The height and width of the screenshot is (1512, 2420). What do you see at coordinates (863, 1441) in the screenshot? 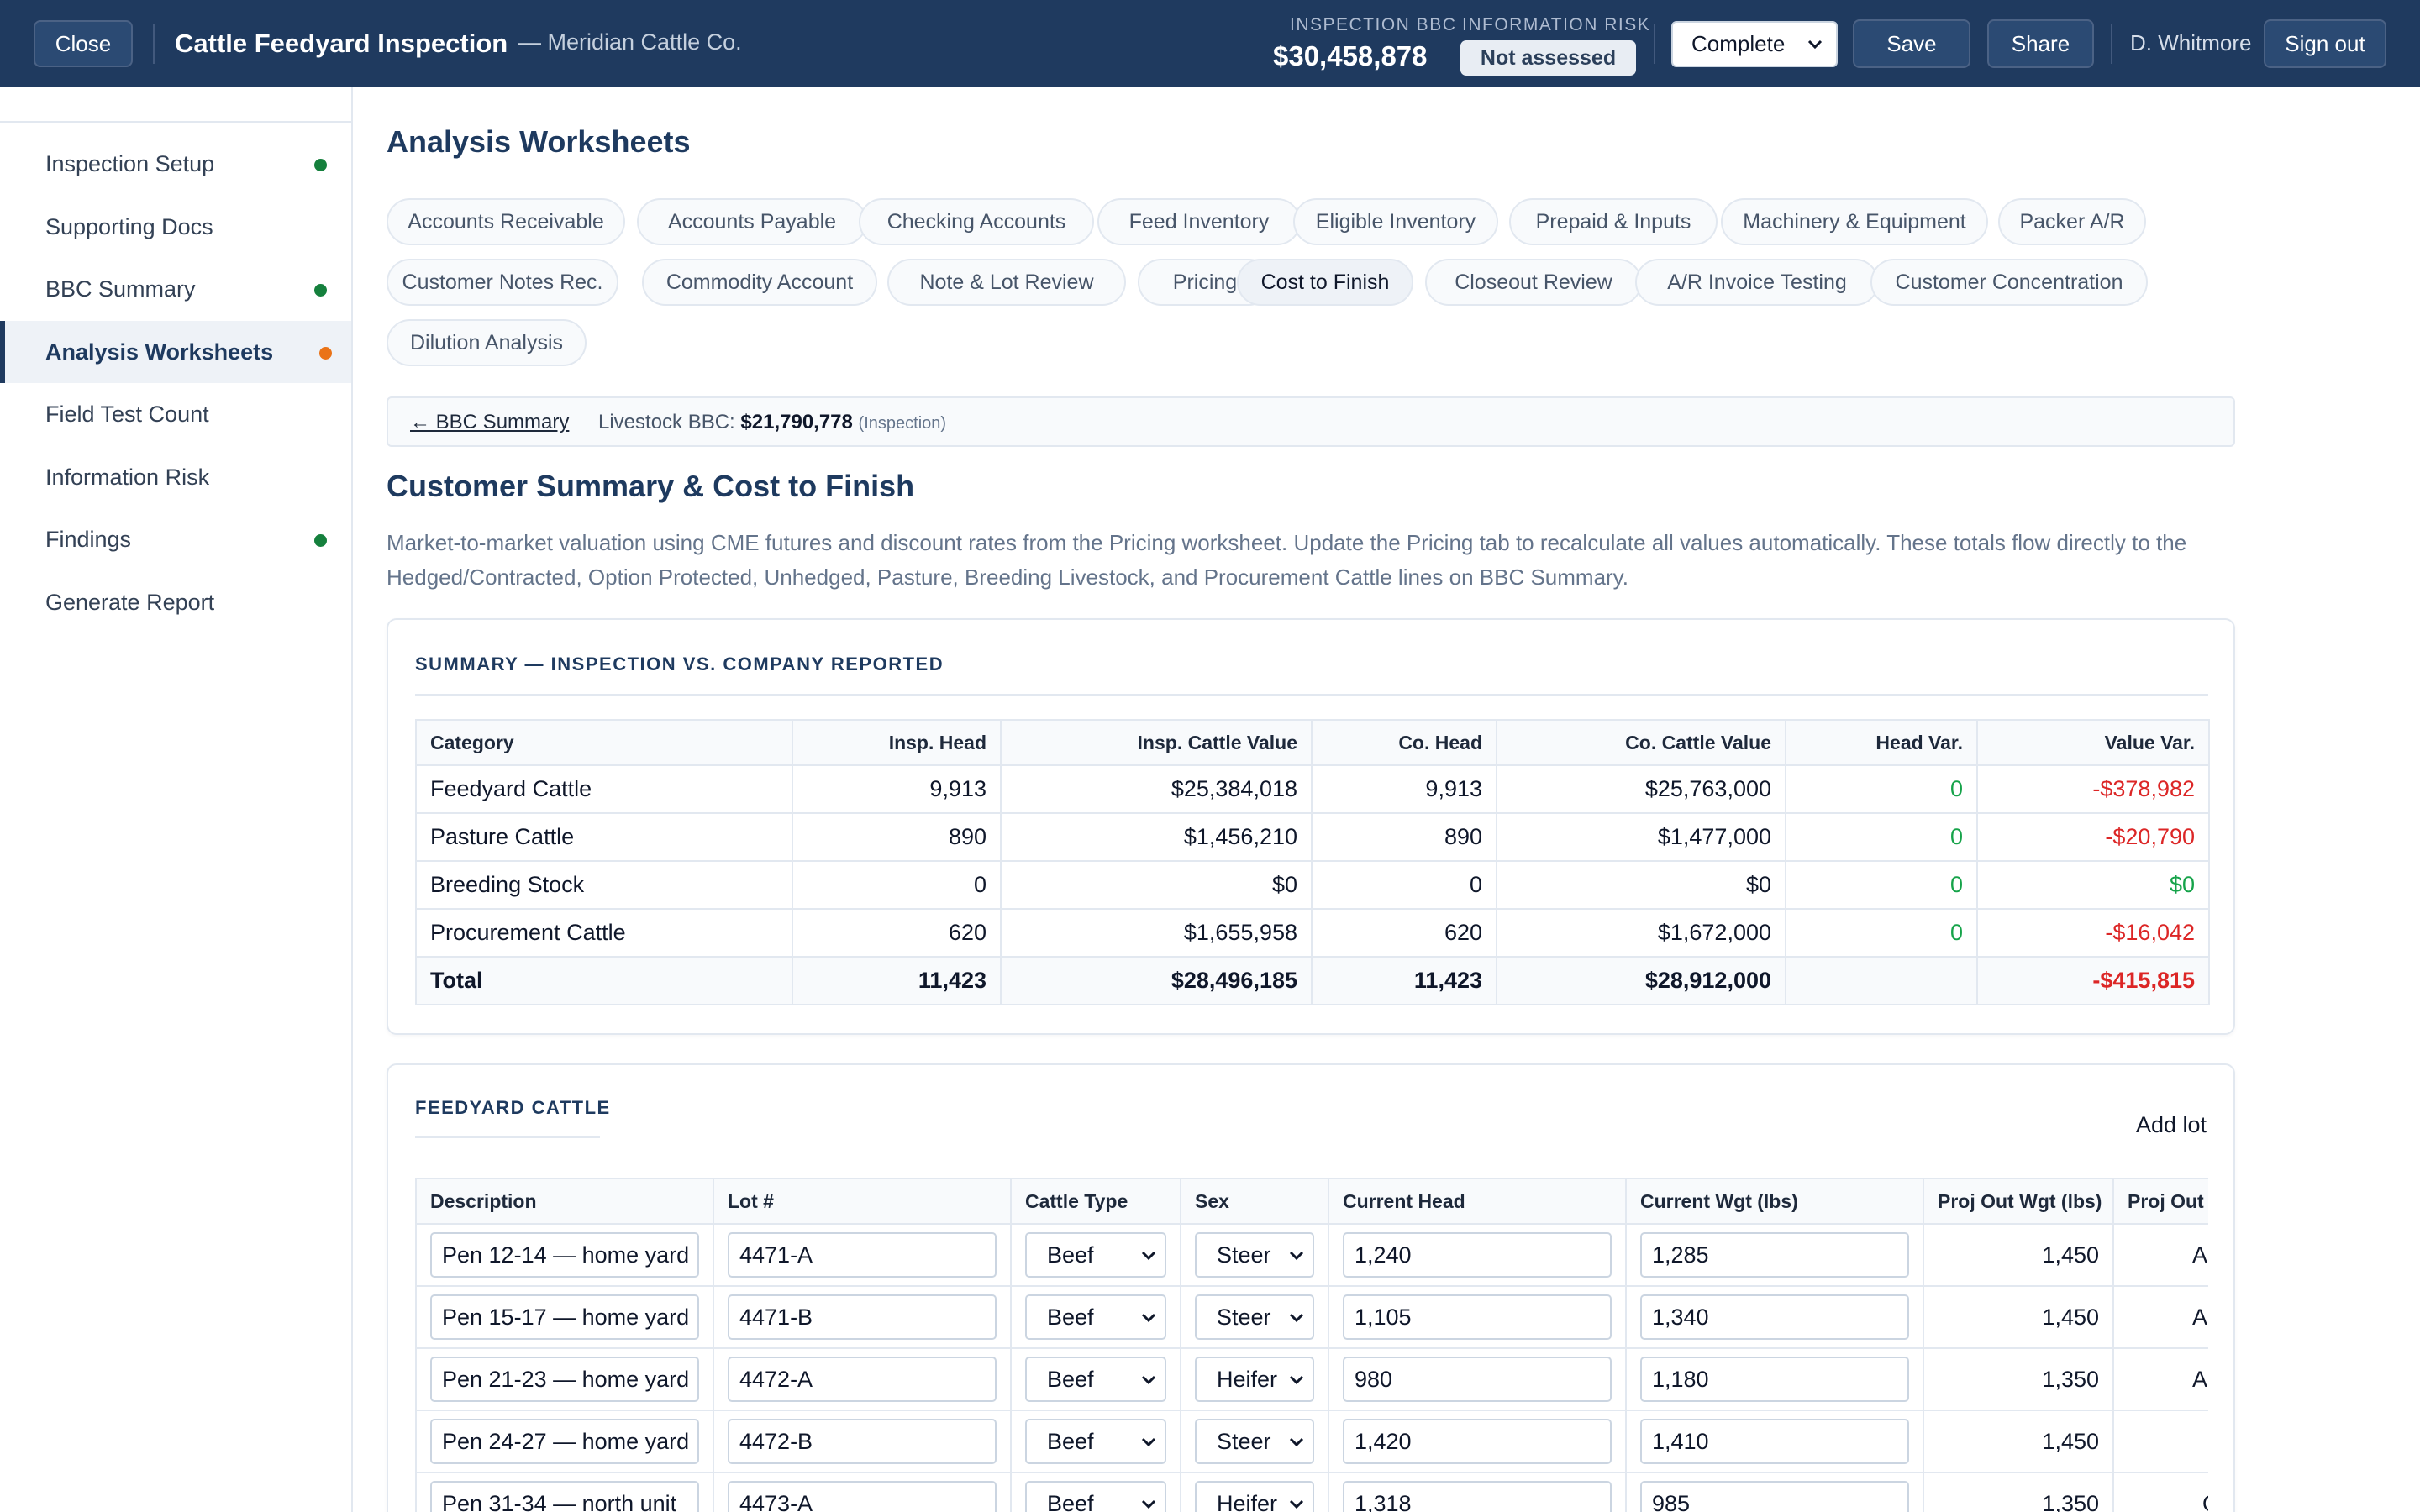
I see `lot-number-input: 4472-B` at bounding box center [863, 1441].